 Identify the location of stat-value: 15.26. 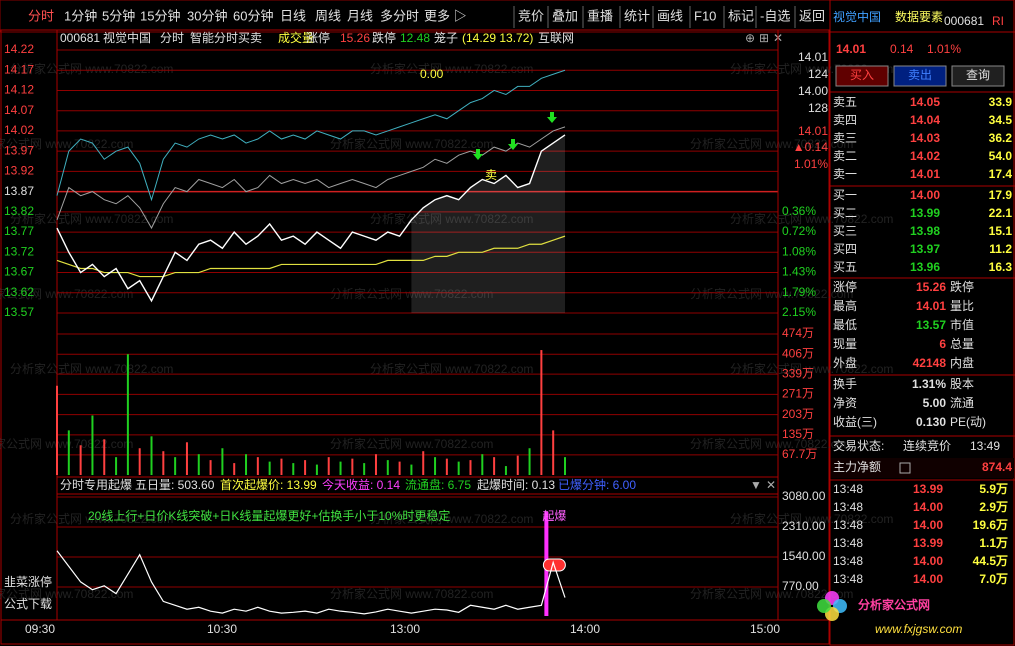
(931, 287).